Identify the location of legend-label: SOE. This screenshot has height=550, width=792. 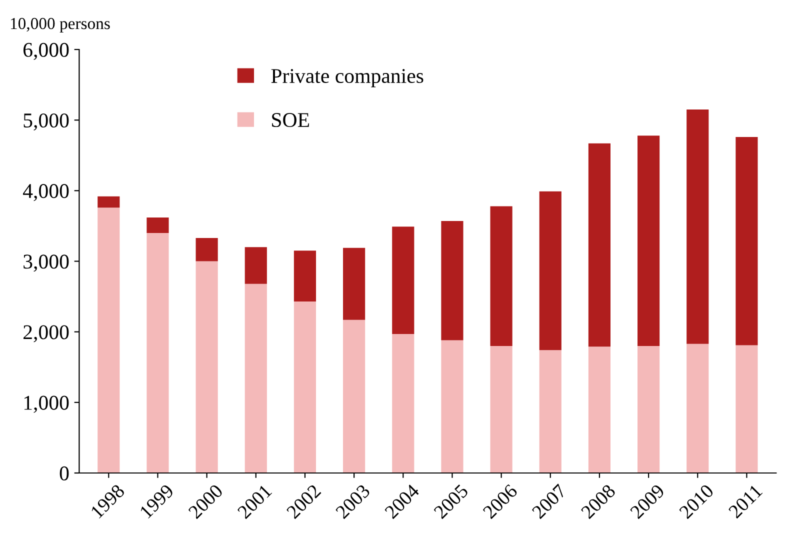
(290, 120).